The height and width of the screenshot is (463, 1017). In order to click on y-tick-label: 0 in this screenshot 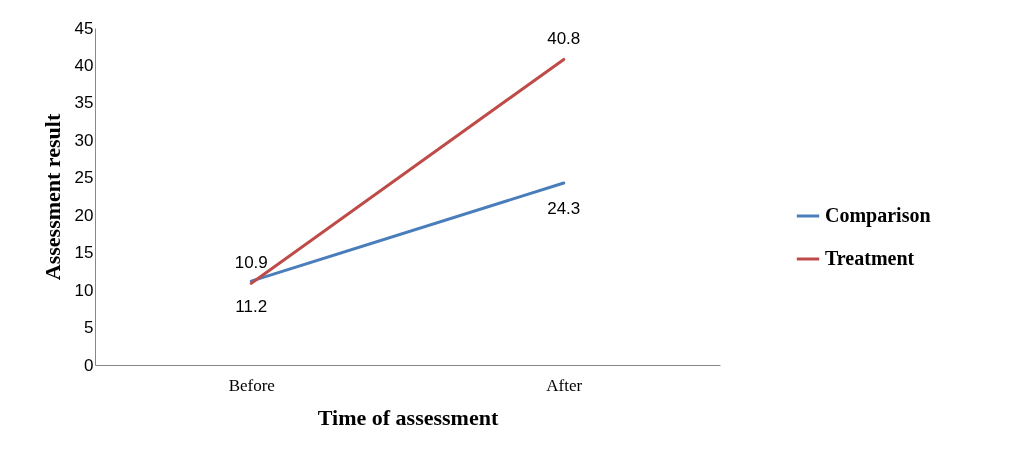, I will do `click(89, 365)`.